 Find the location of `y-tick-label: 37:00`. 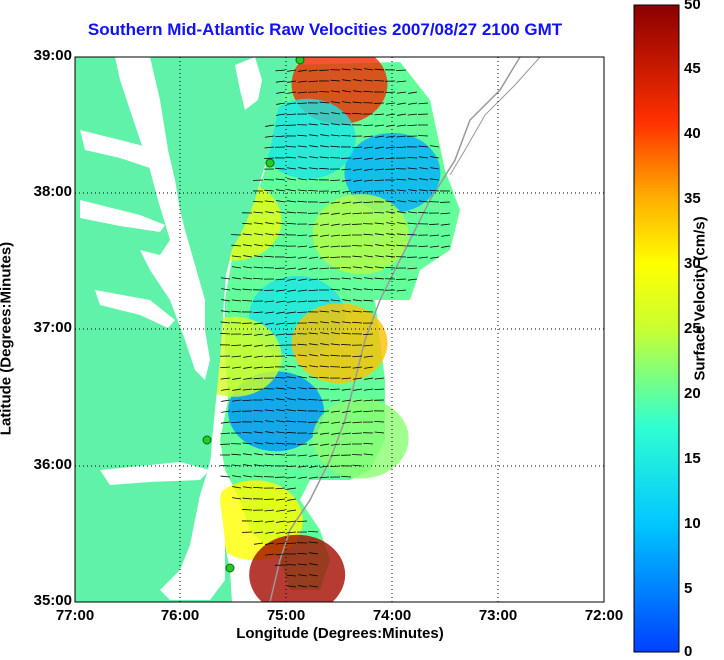

y-tick-label: 37:00 is located at coordinates (43, 327).